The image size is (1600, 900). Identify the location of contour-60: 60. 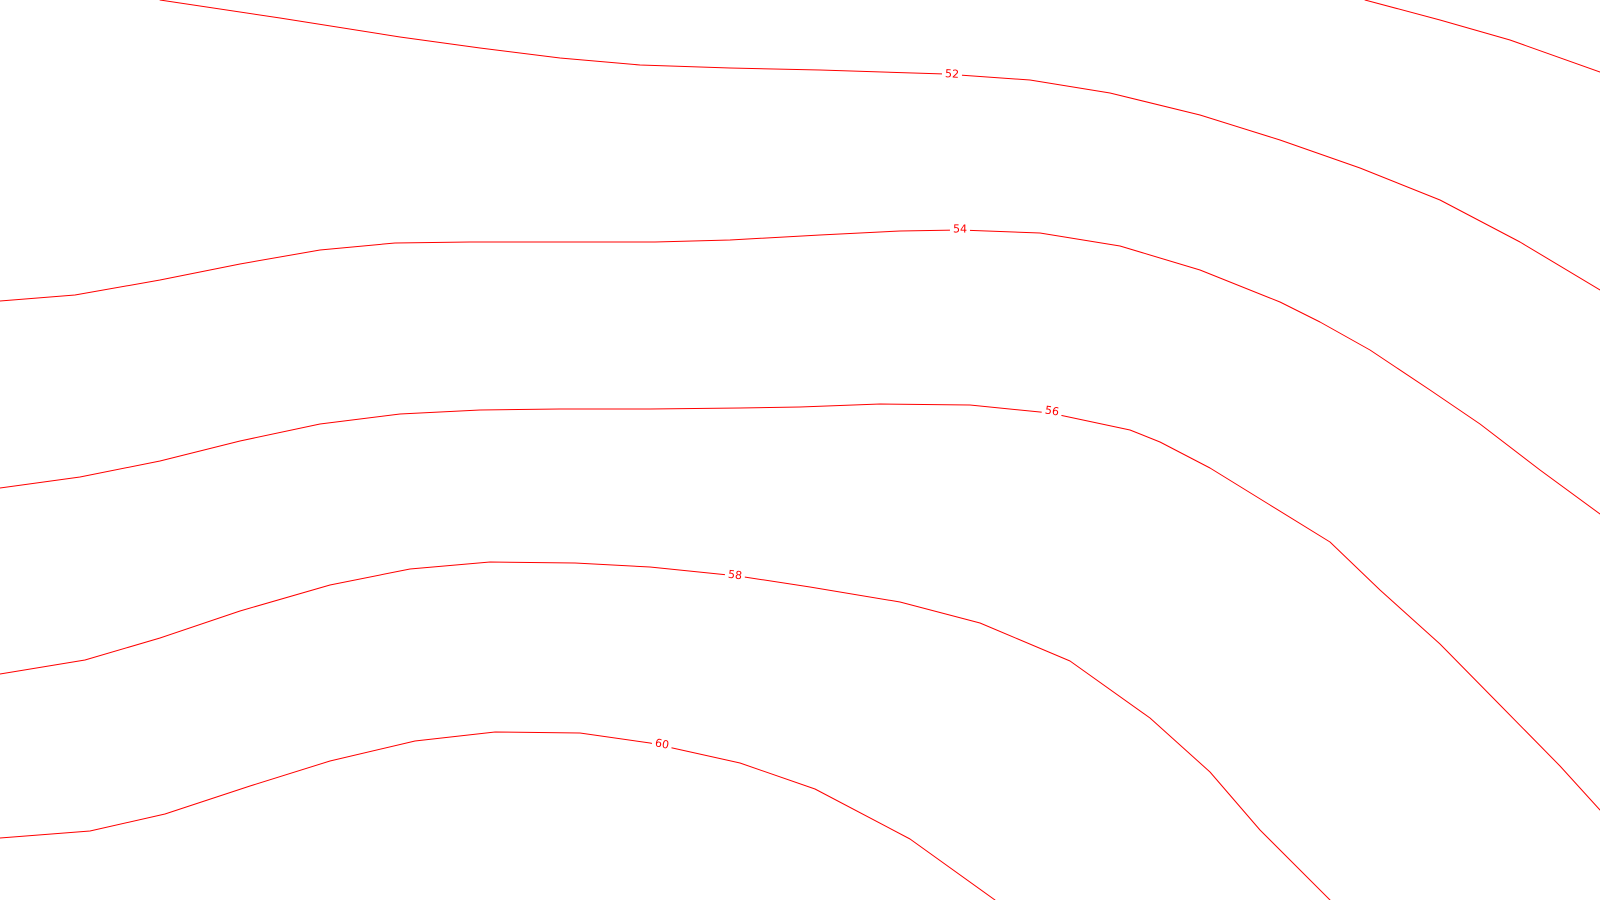
(498, 815).